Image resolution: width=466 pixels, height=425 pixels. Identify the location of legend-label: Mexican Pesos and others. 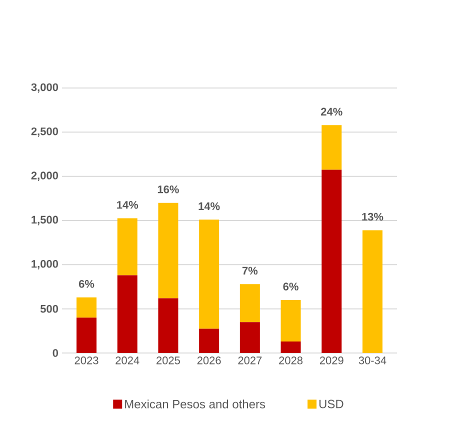
(195, 404).